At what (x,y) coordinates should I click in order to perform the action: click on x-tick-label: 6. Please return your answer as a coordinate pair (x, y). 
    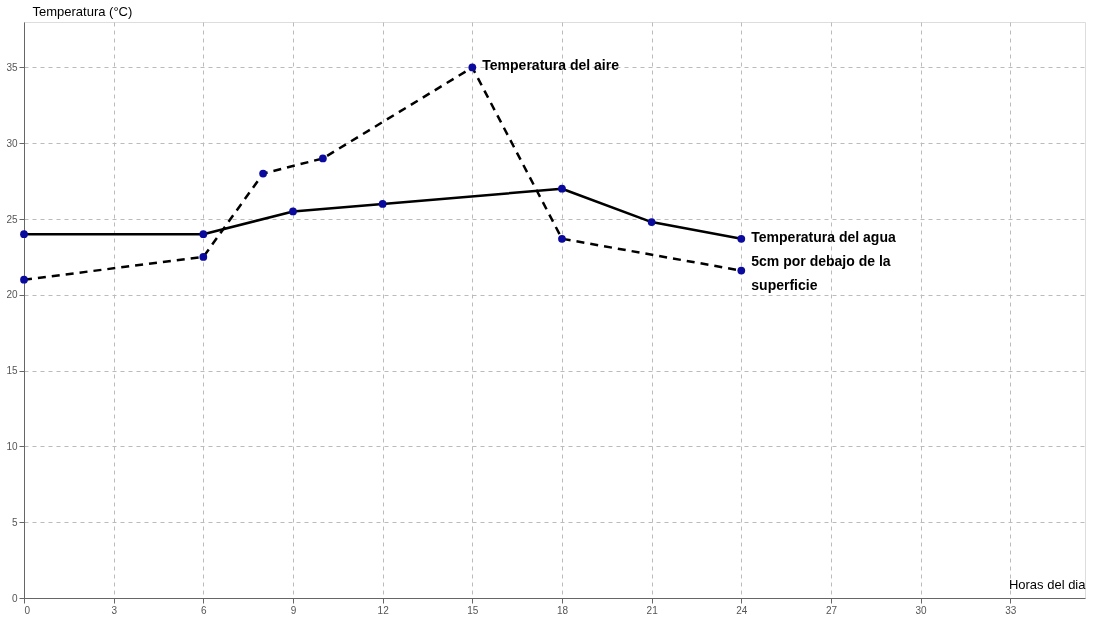
    Looking at the image, I should click on (204, 610).